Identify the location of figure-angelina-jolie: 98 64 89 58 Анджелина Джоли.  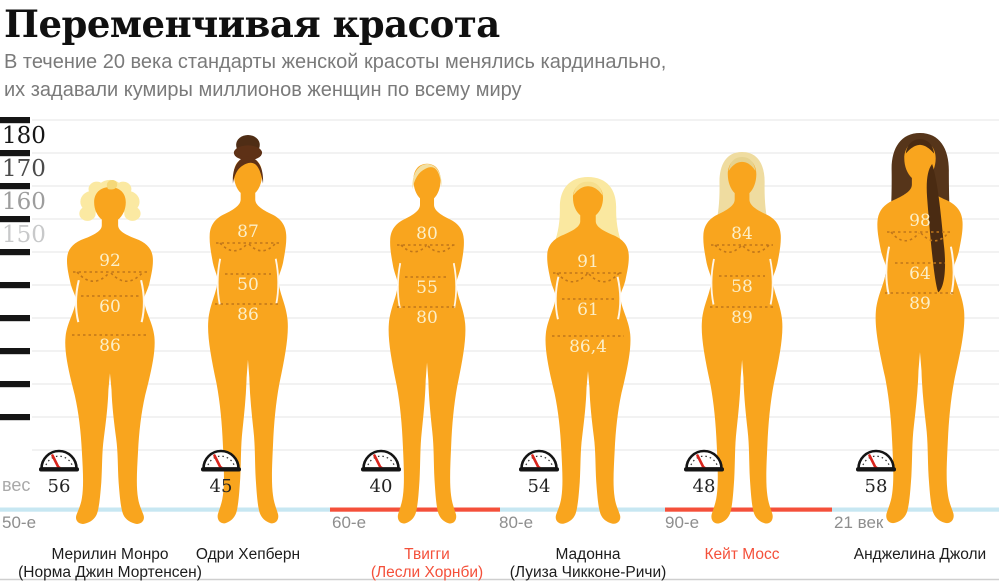
(920, 347).